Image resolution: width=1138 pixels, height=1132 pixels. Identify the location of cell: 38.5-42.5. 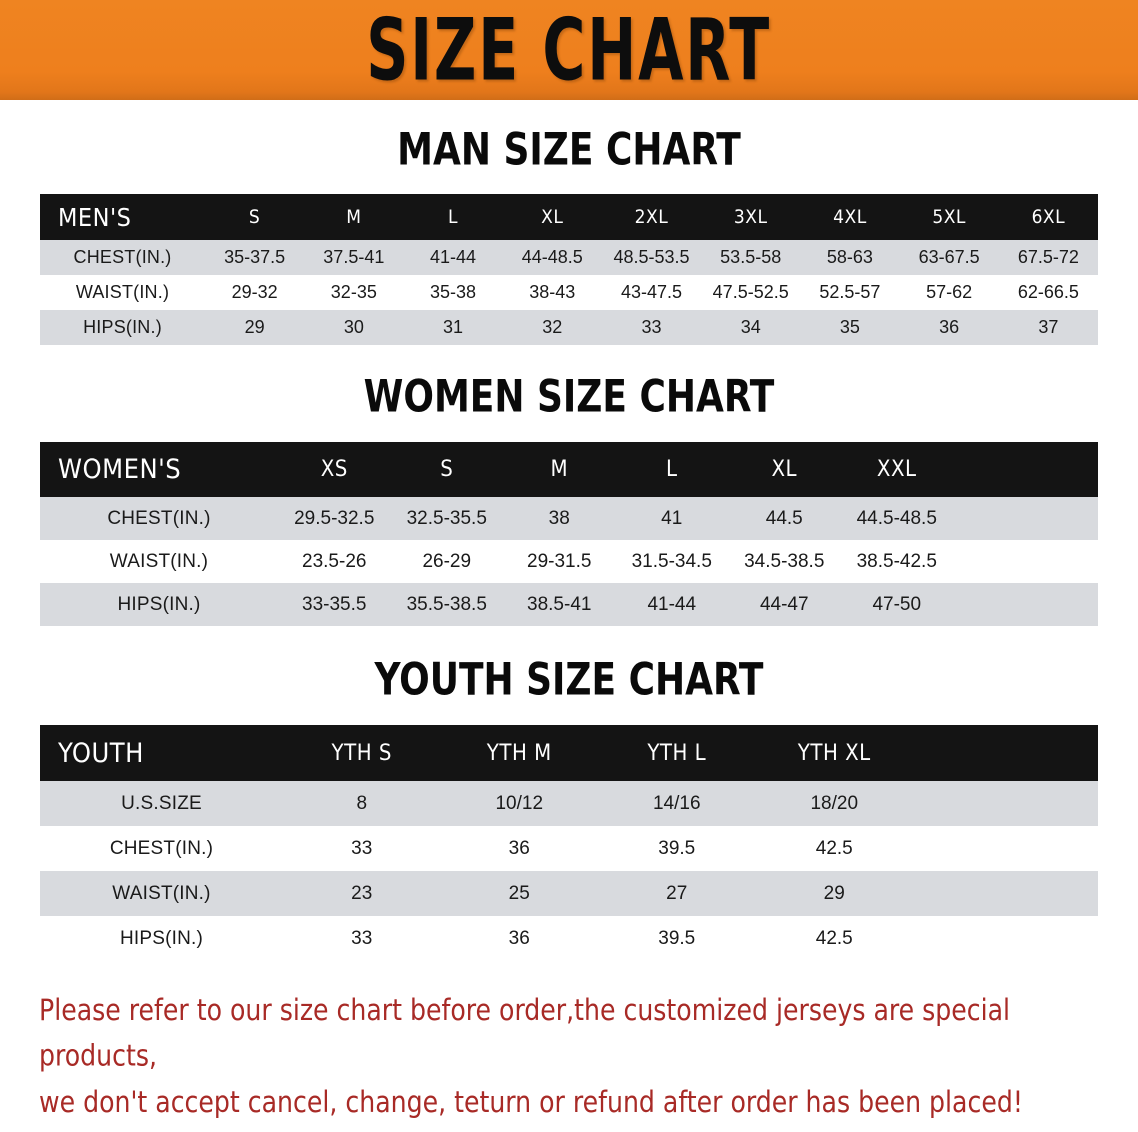
(896, 561).